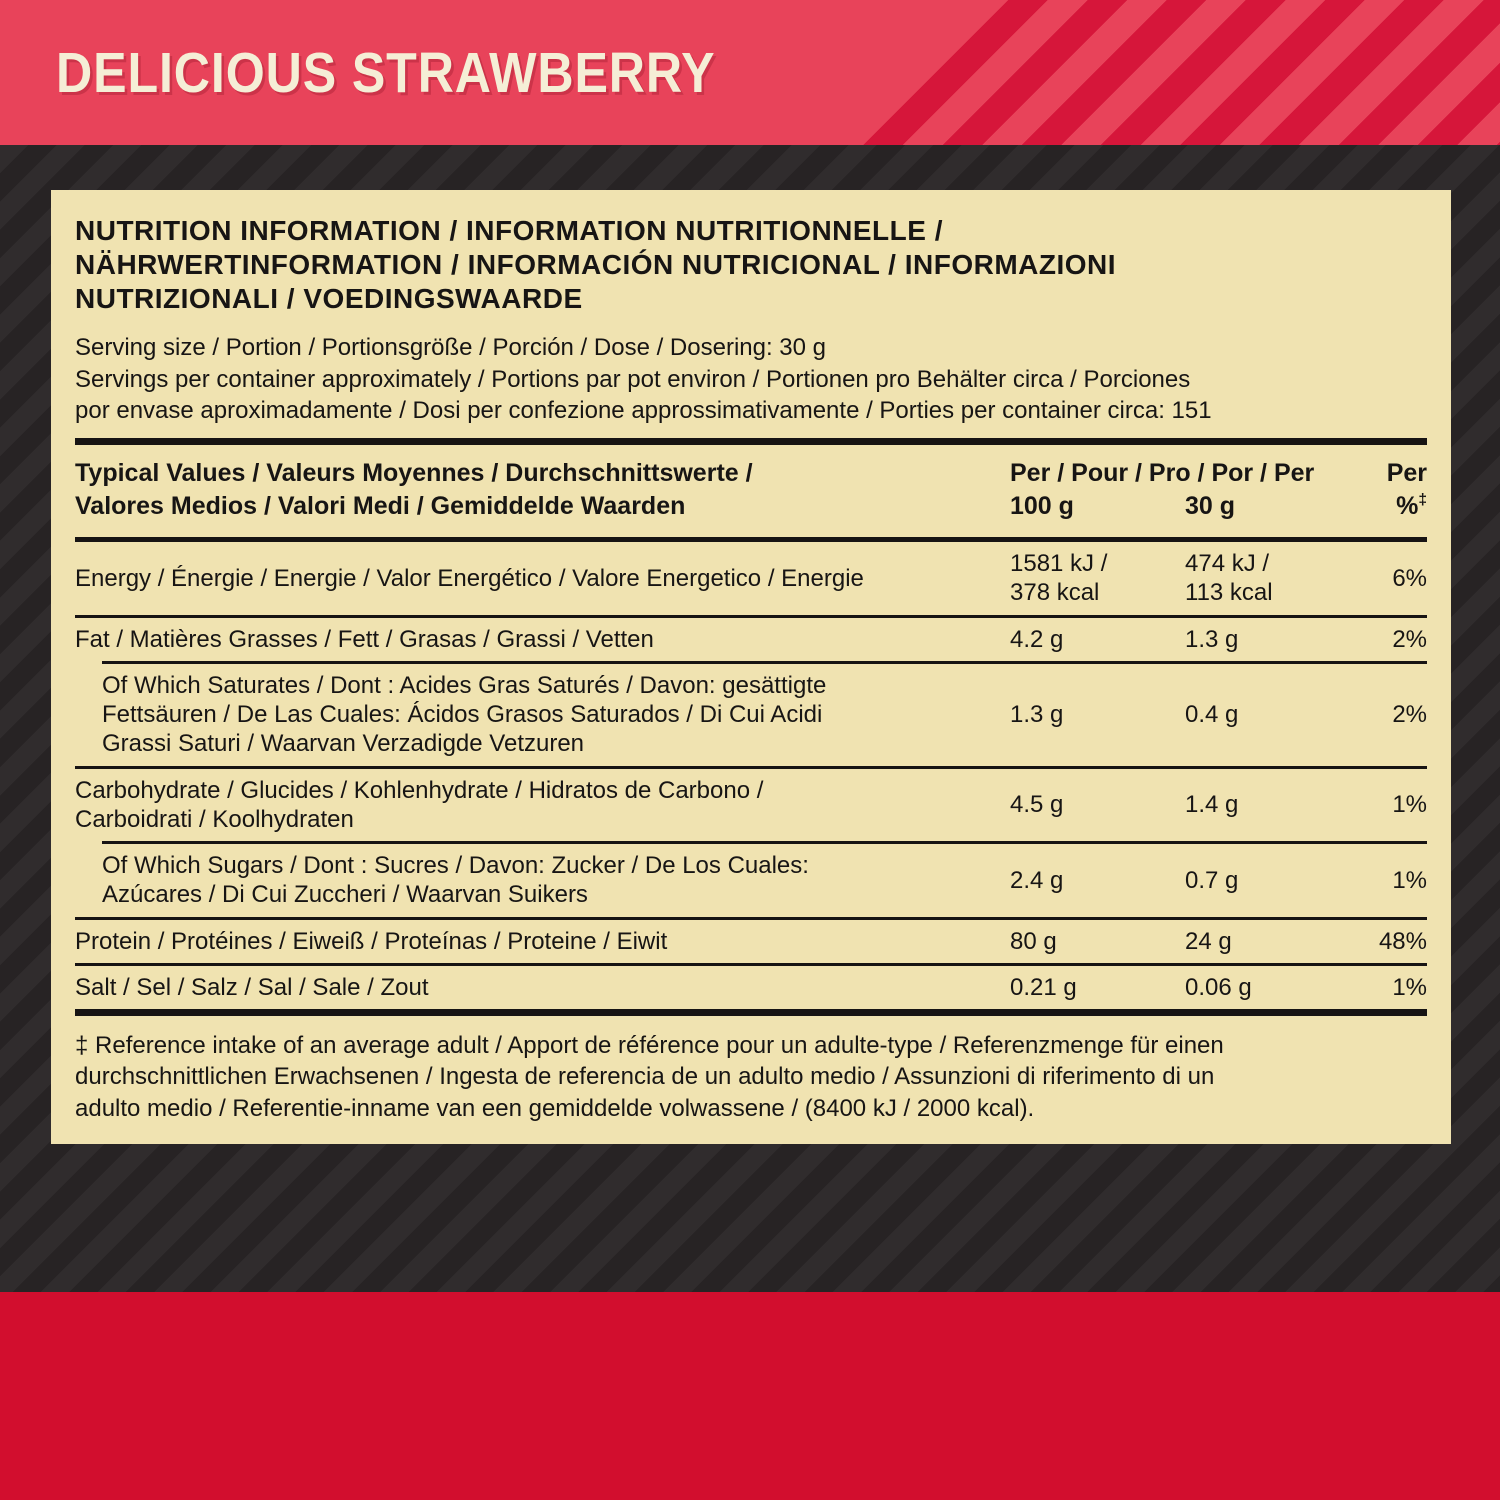 The image size is (1500, 1500). What do you see at coordinates (252, 987) in the screenshot?
I see `row-label: Salt / Sel / Salz / Sal / Sale / Zout` at bounding box center [252, 987].